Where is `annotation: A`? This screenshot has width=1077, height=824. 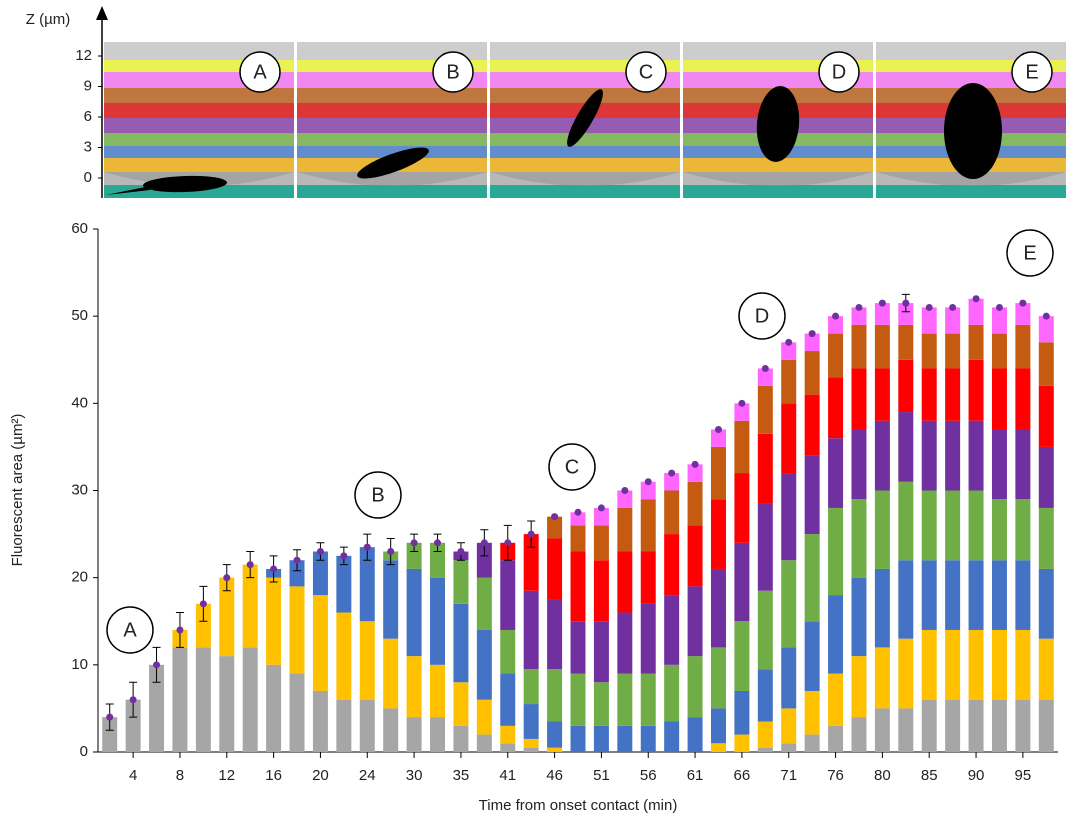
annotation: A is located at coordinates (130, 630).